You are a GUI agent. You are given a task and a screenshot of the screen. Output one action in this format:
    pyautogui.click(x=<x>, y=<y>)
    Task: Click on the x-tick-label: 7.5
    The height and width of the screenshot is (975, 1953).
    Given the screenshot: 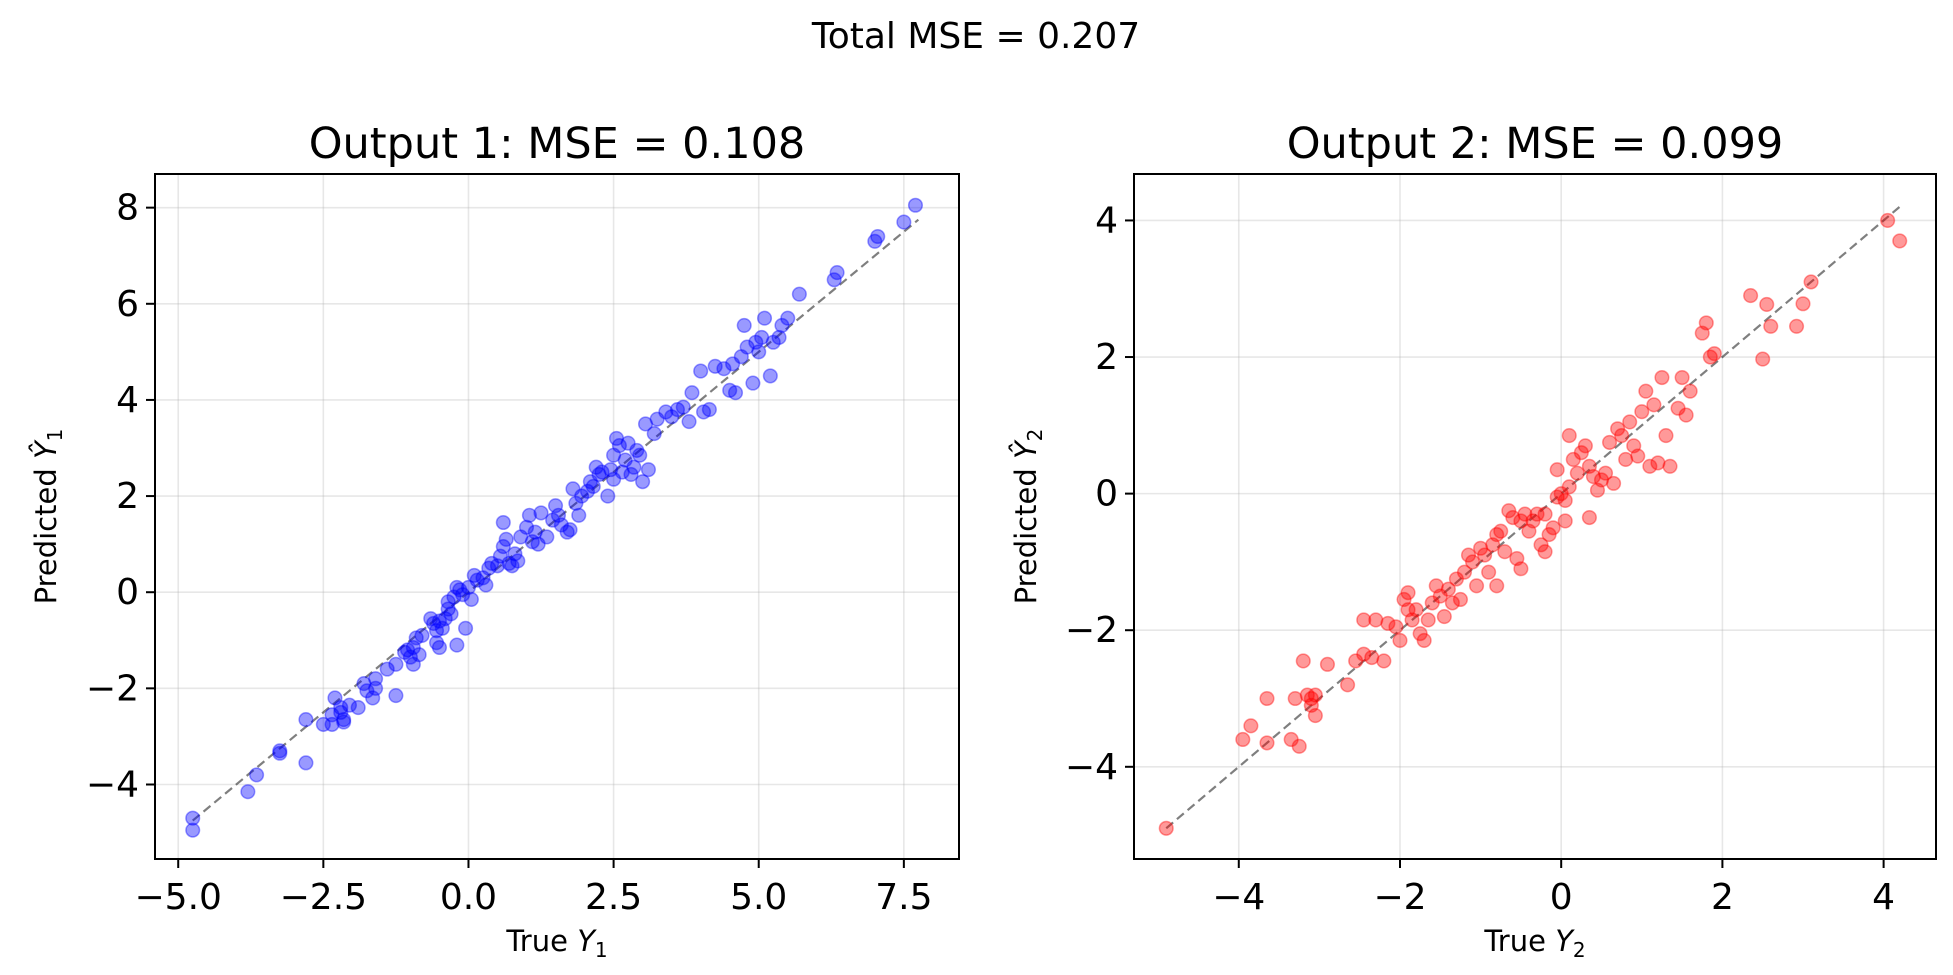 What is the action you would take?
    pyautogui.click(x=903, y=897)
    